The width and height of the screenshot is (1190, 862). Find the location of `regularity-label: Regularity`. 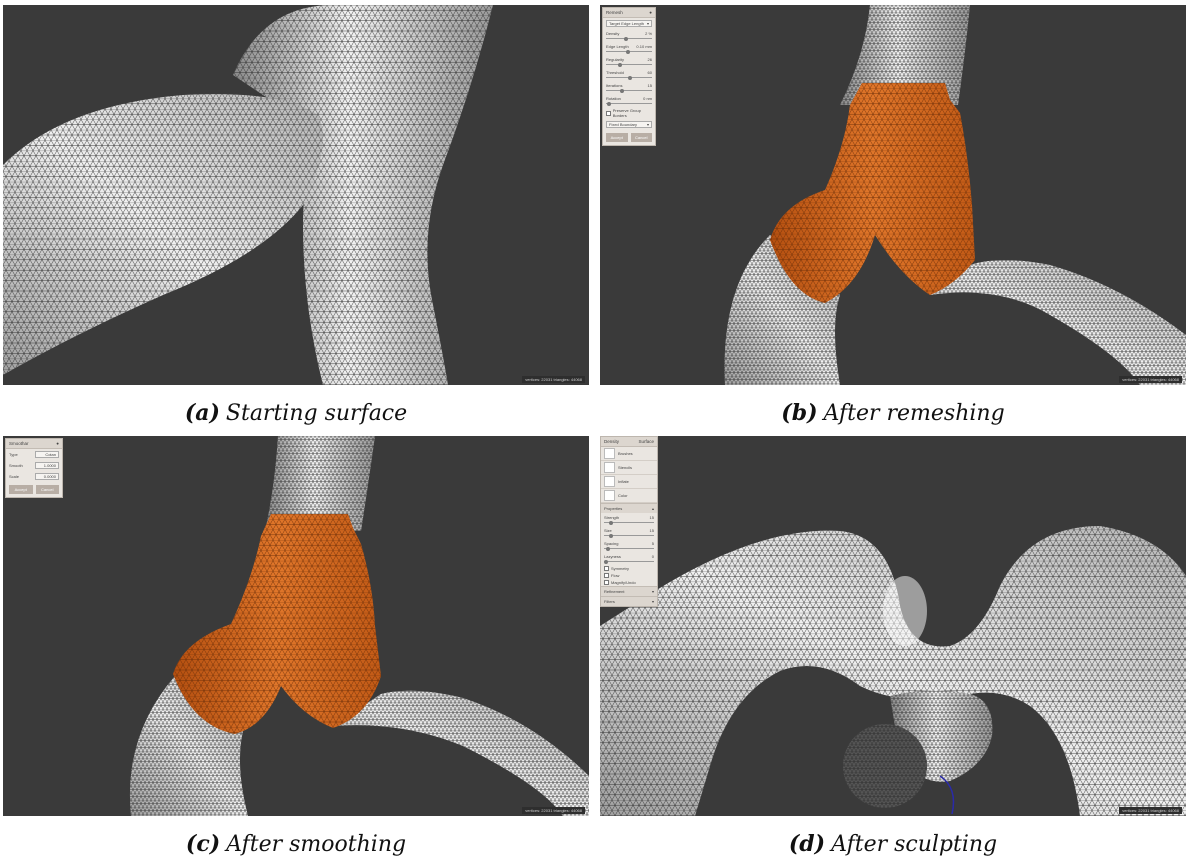

regularity-label: Regularity is located at coordinates (615, 59).